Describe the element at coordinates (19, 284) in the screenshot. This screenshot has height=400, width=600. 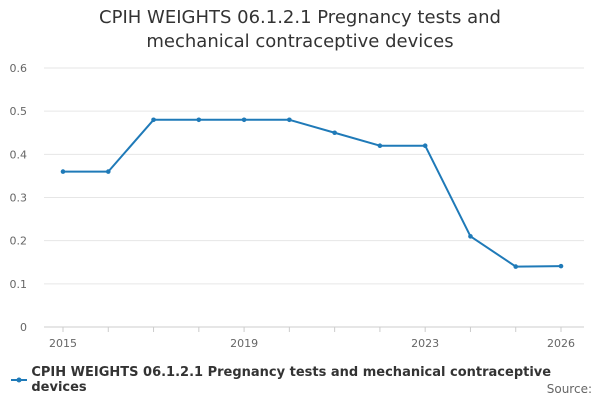
I see `y-tick-label: 0.1` at that location.